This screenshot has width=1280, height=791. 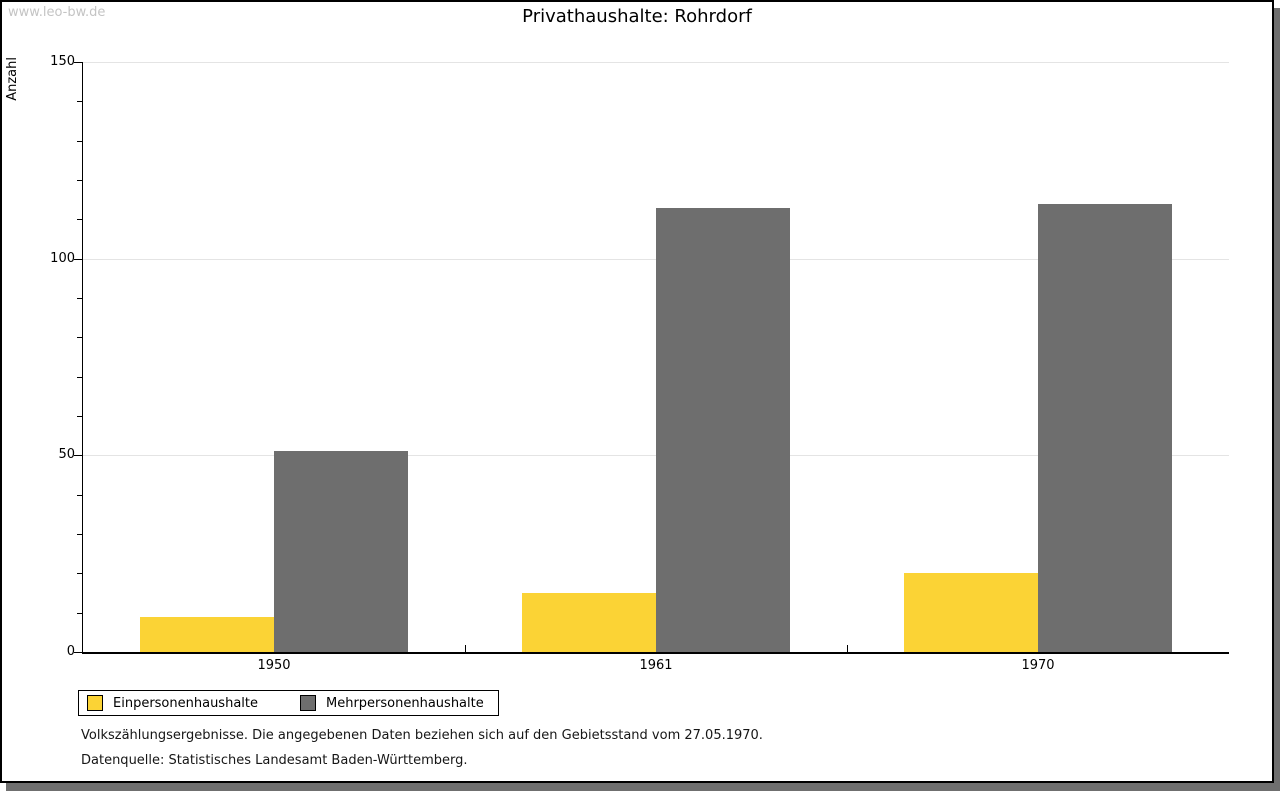 What do you see at coordinates (1038, 665) in the screenshot?
I see `x-tick-label-1970: 1970` at bounding box center [1038, 665].